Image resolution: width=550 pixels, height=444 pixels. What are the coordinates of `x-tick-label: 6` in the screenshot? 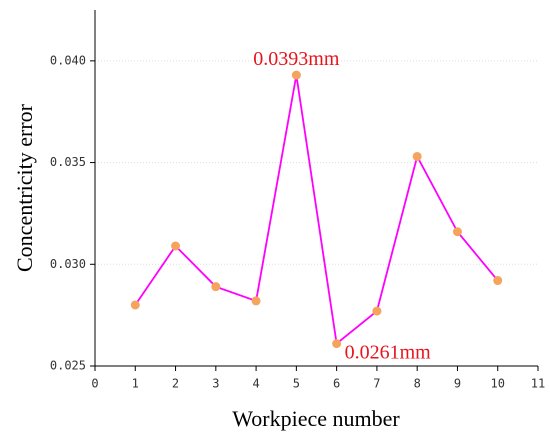 It's located at (336, 384).